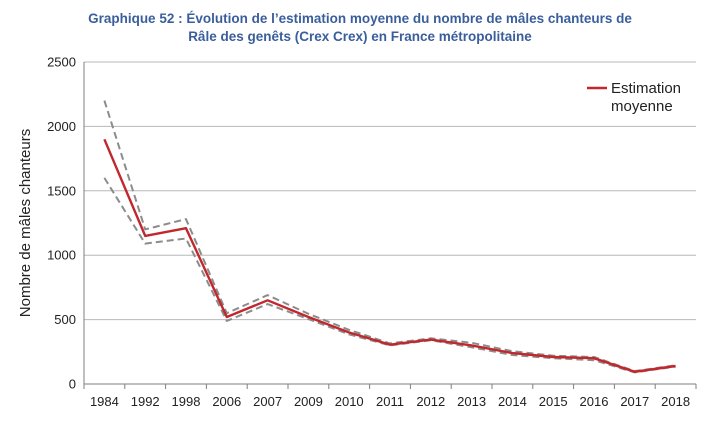 This screenshot has height=423, width=720. I want to click on x-tick-2006: 2006, so click(226, 401).